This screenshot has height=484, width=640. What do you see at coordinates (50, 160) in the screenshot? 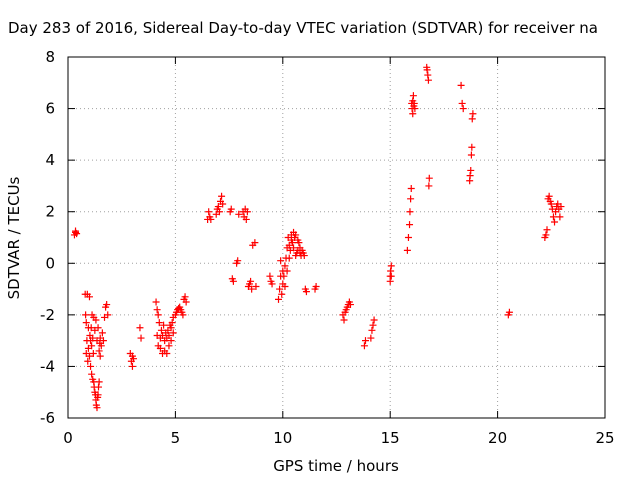
I see `y-tick-label: 4` at bounding box center [50, 160].